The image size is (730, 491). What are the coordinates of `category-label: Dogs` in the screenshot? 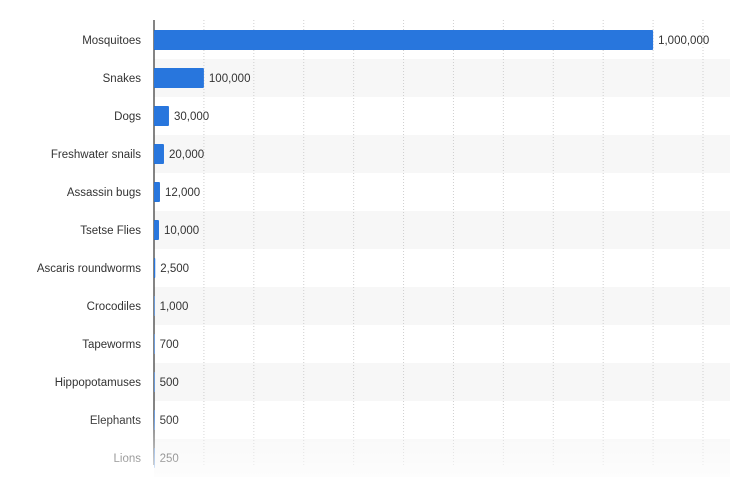 It's located at (127, 117).